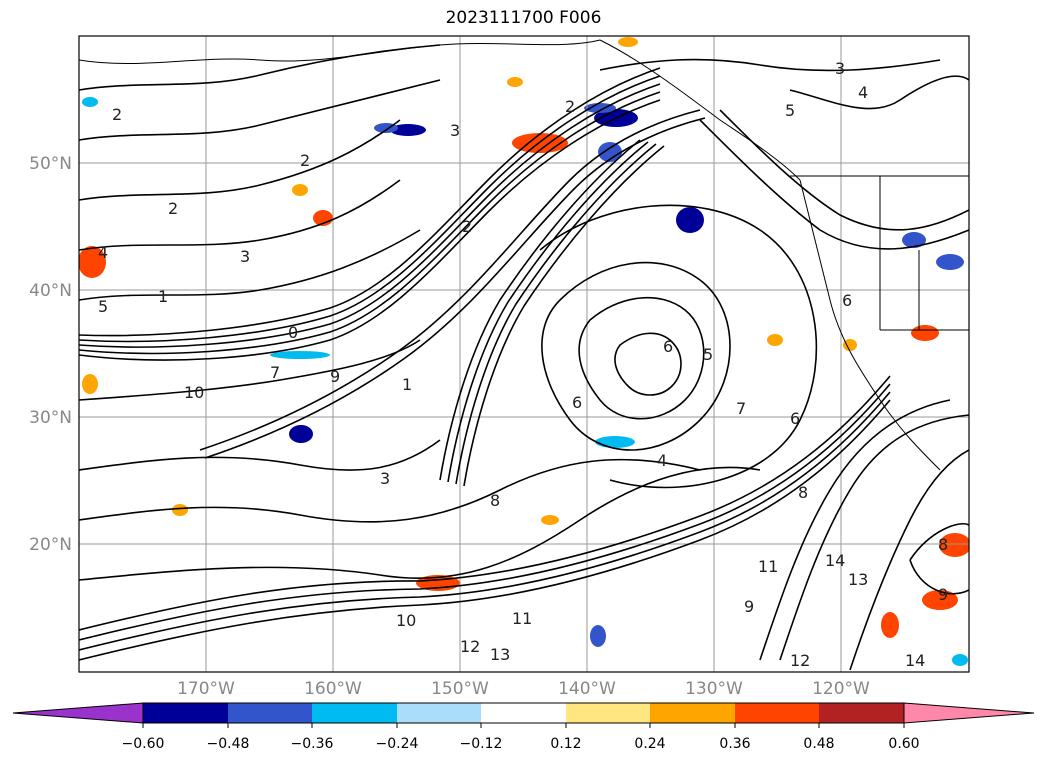 This screenshot has height=763, width=1047. What do you see at coordinates (523, 18) in the screenshot?
I see `map-title: 2023111700 F006` at bounding box center [523, 18].